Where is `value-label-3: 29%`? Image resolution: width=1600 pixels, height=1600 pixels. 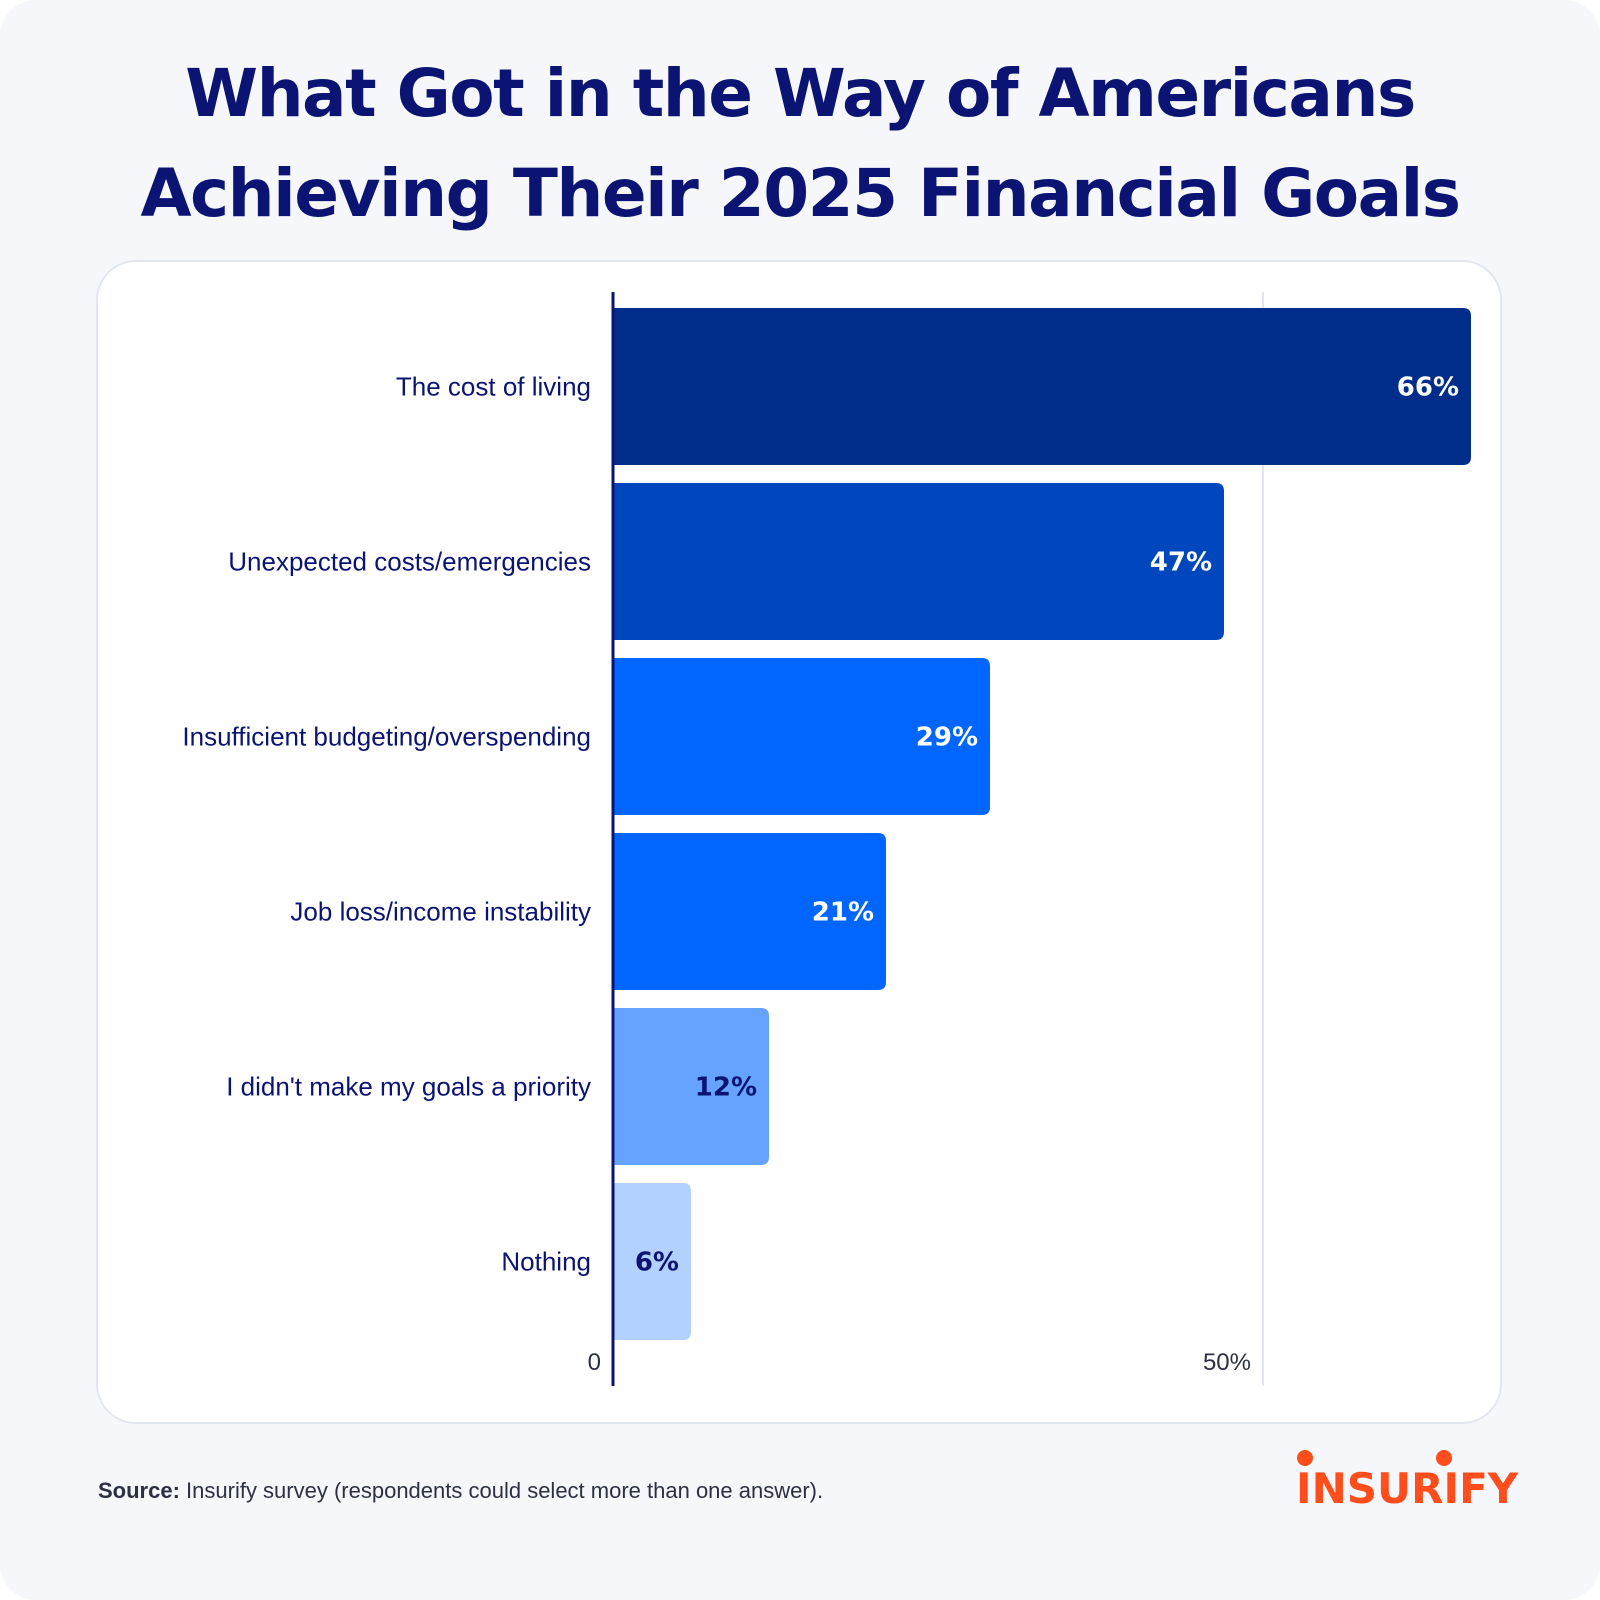
value-label-3: 29% is located at coordinates (947, 738).